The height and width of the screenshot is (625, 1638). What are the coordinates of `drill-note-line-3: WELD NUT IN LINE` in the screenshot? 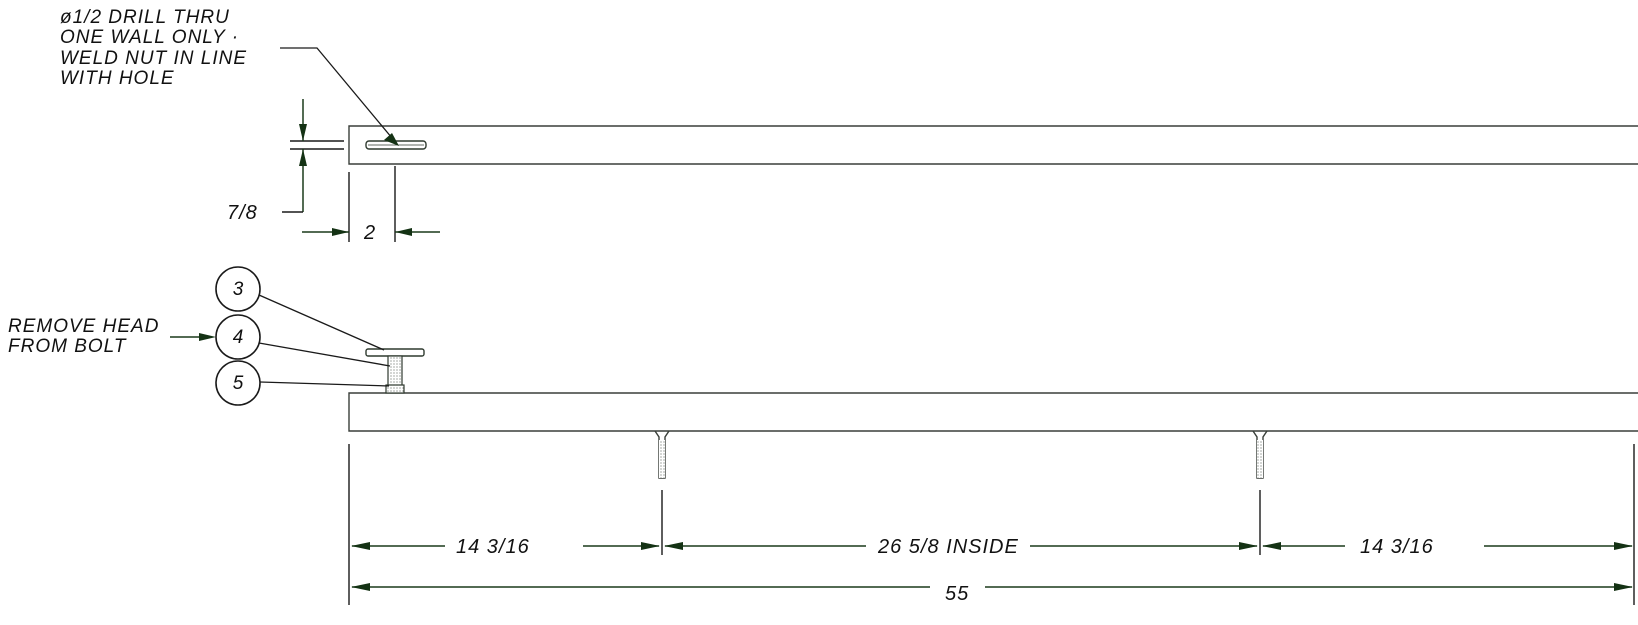 It's located at (153, 58).